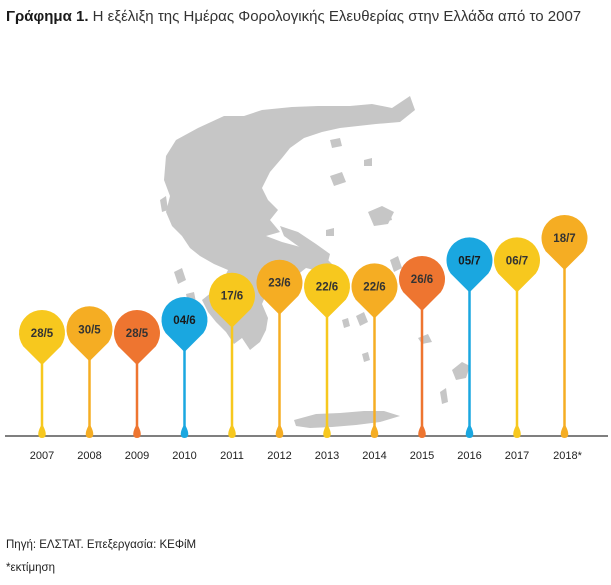 The image size is (611, 585). Describe the element at coordinates (517, 261) in the screenshot. I see `pin-date-label: 06/7` at that location.